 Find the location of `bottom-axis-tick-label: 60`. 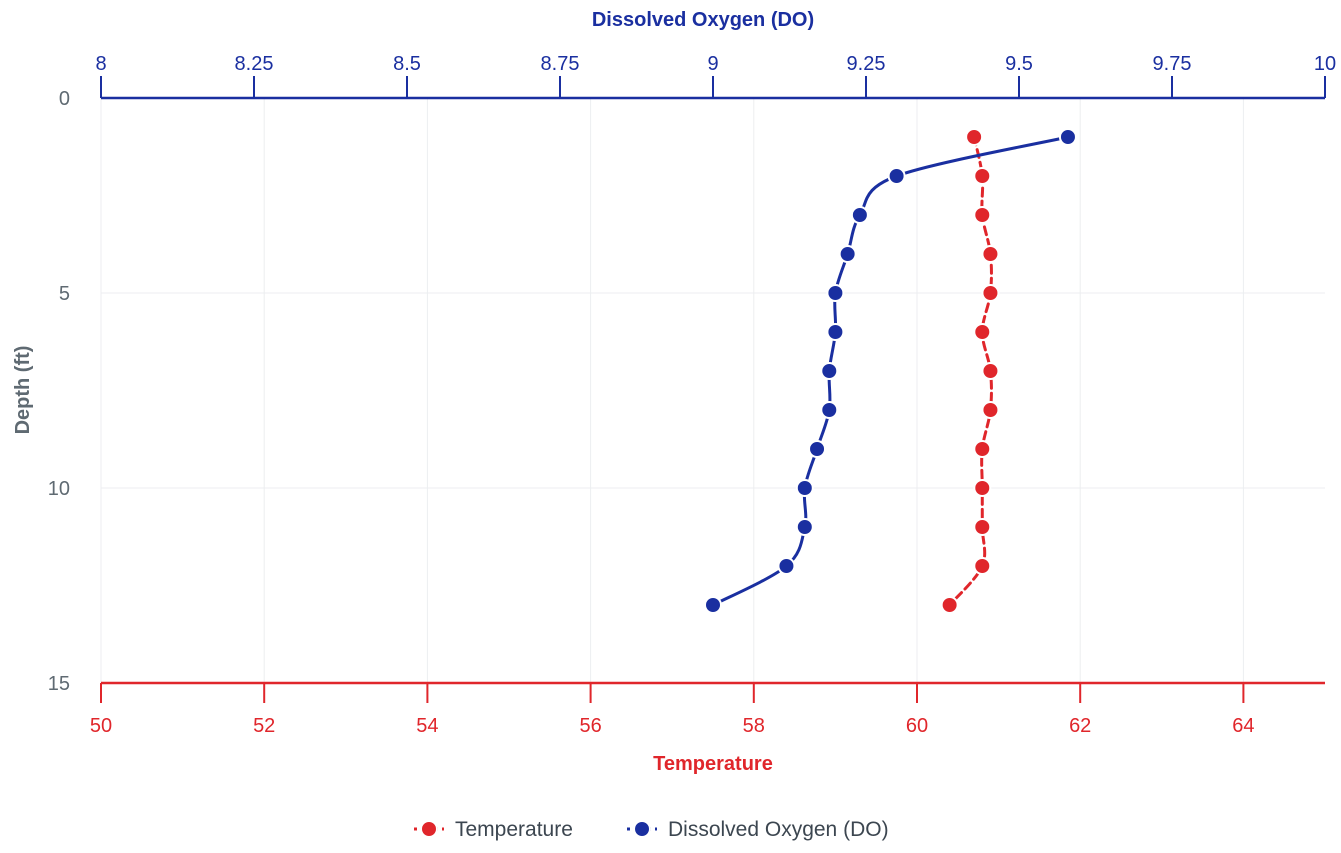

bottom-axis-tick-label: 60 is located at coordinates (917, 726).